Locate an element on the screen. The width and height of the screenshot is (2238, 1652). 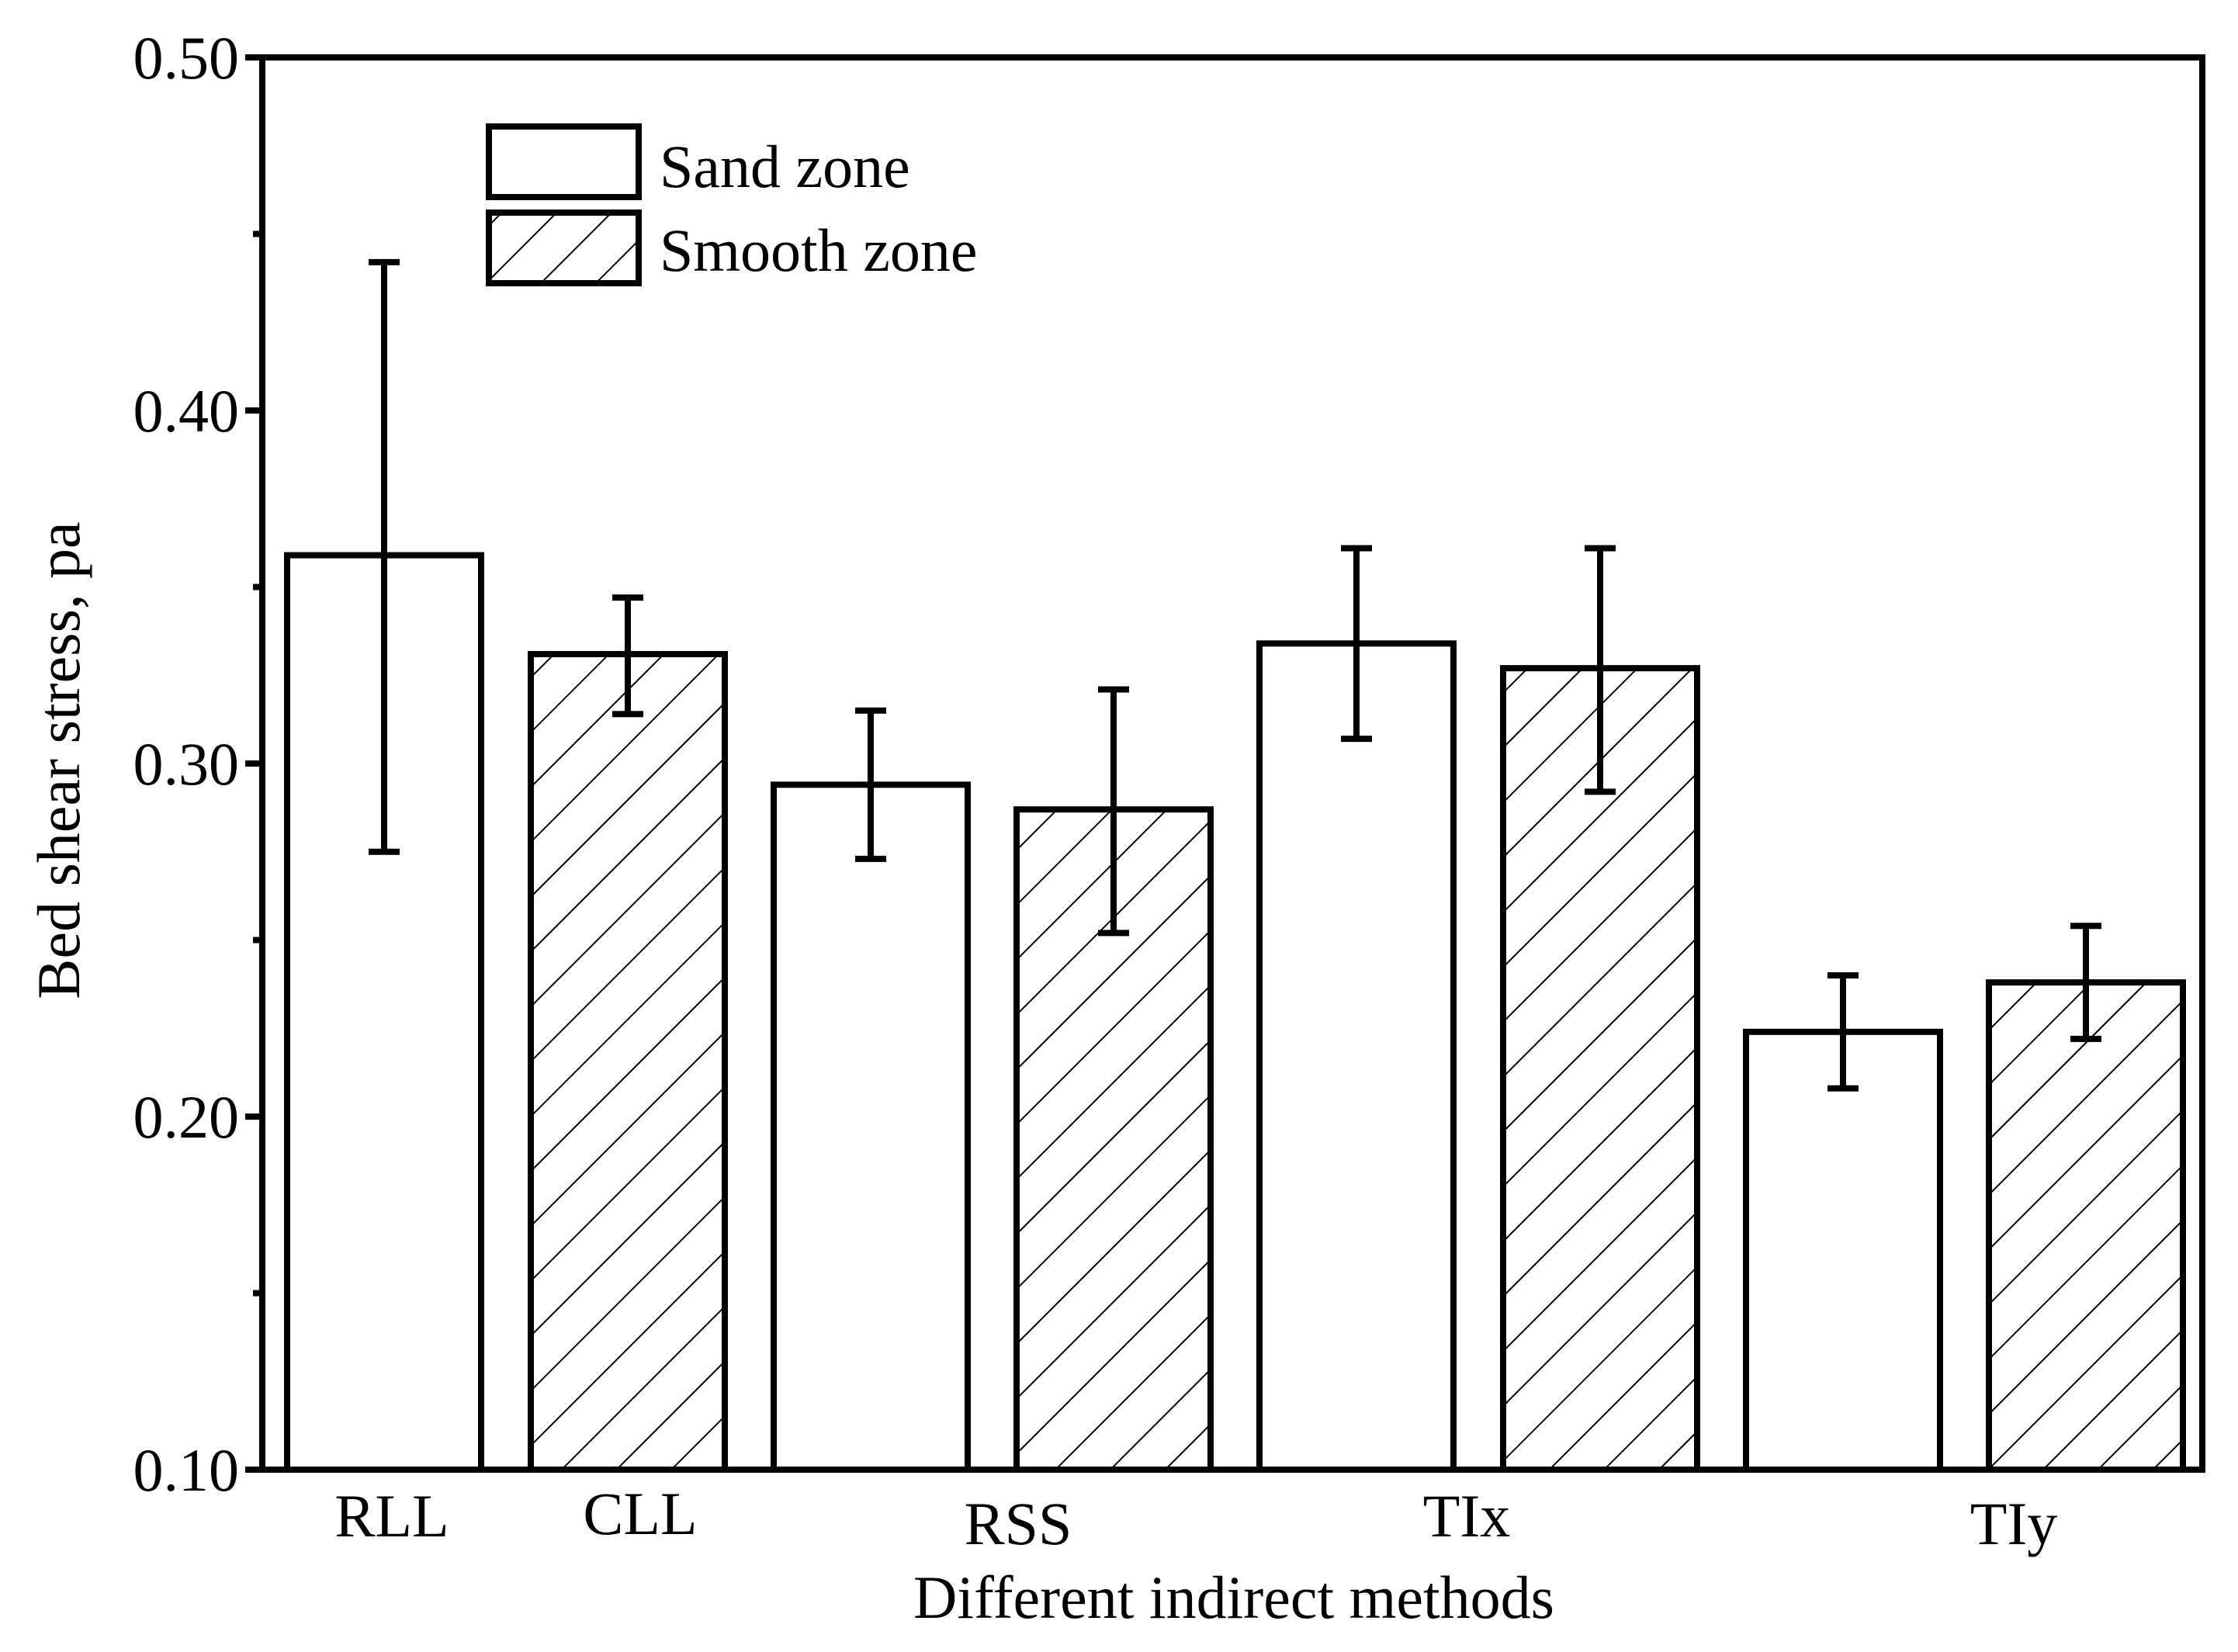
y-axis-title: Bed shear stress, pa is located at coordinates (58, 760).